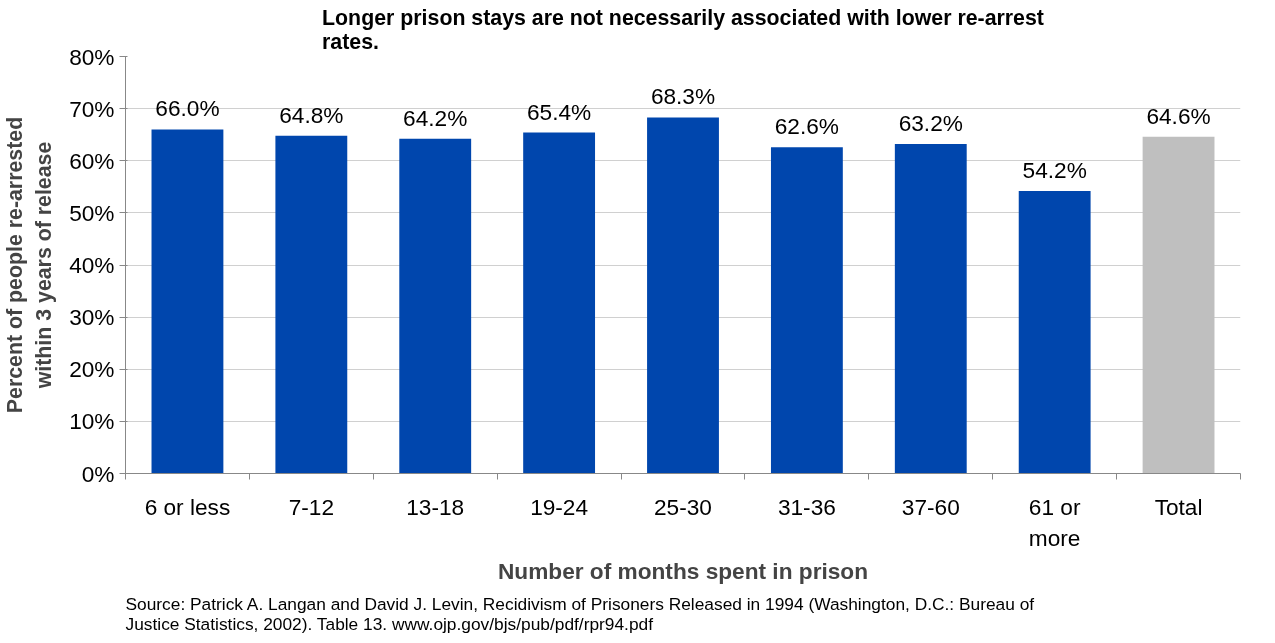 The width and height of the screenshot is (1275, 643). I want to click on x-tick-label: 6 or less, so click(187, 506).